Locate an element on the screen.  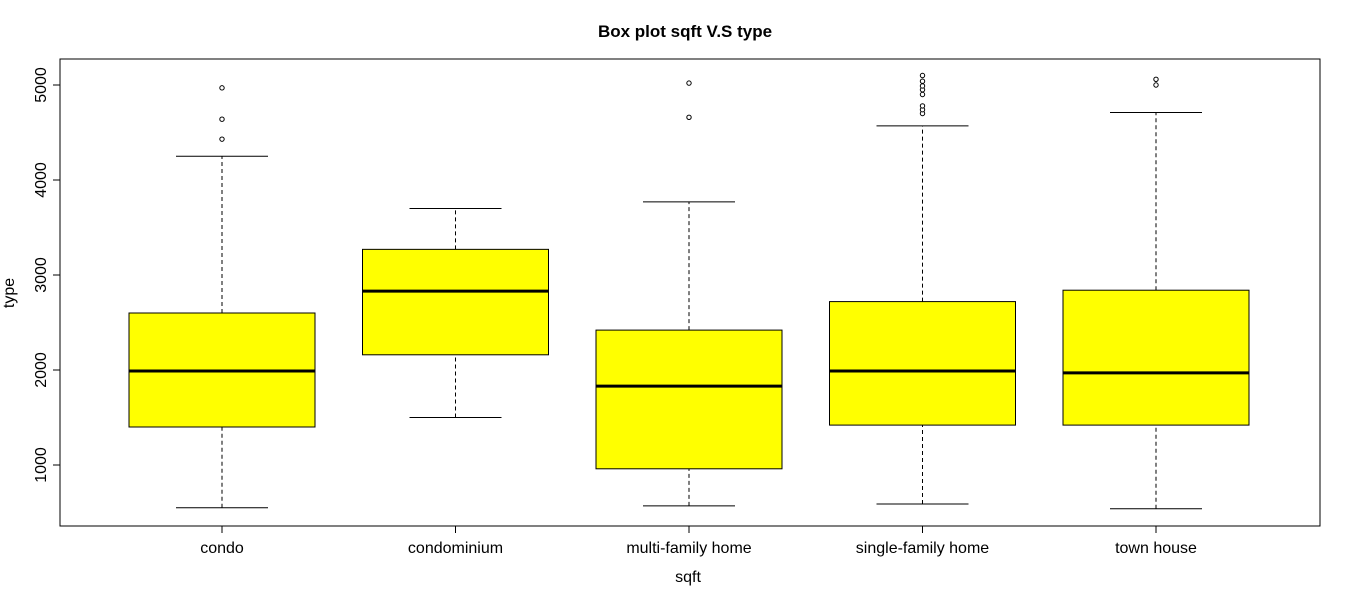
y-tick-label: 3000 is located at coordinates (41, 275).